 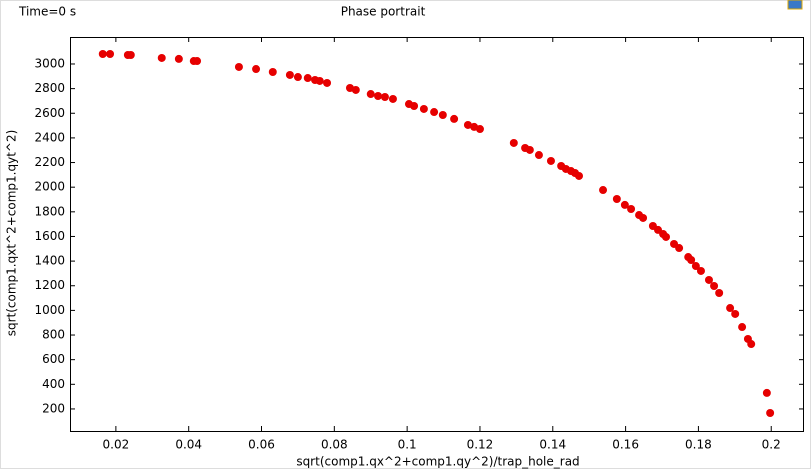 I want to click on time-label: Time=0 s, so click(x=47, y=12).